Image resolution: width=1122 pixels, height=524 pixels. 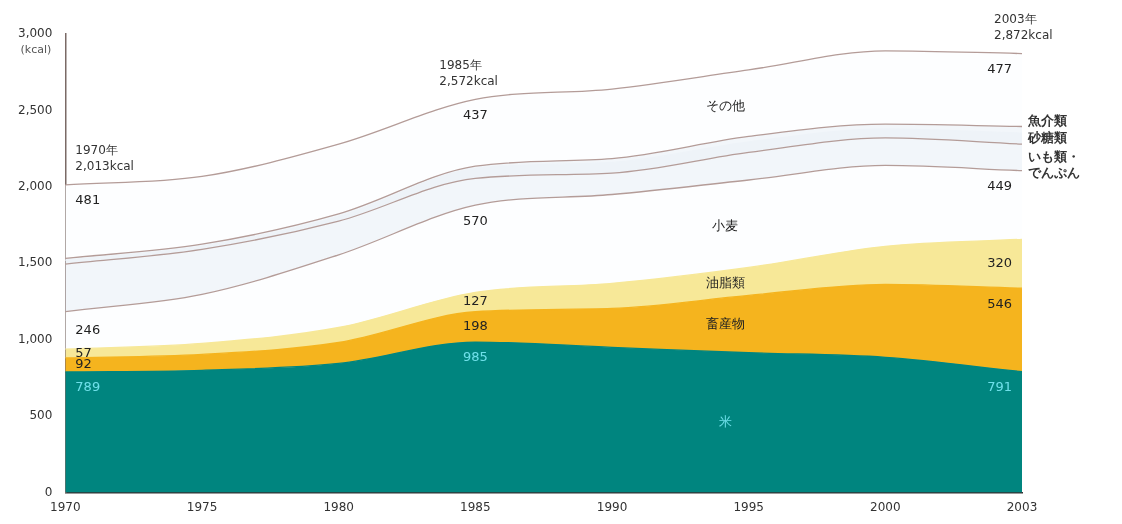 I want to click on y-tick-label: 2,000, so click(x=35, y=185).